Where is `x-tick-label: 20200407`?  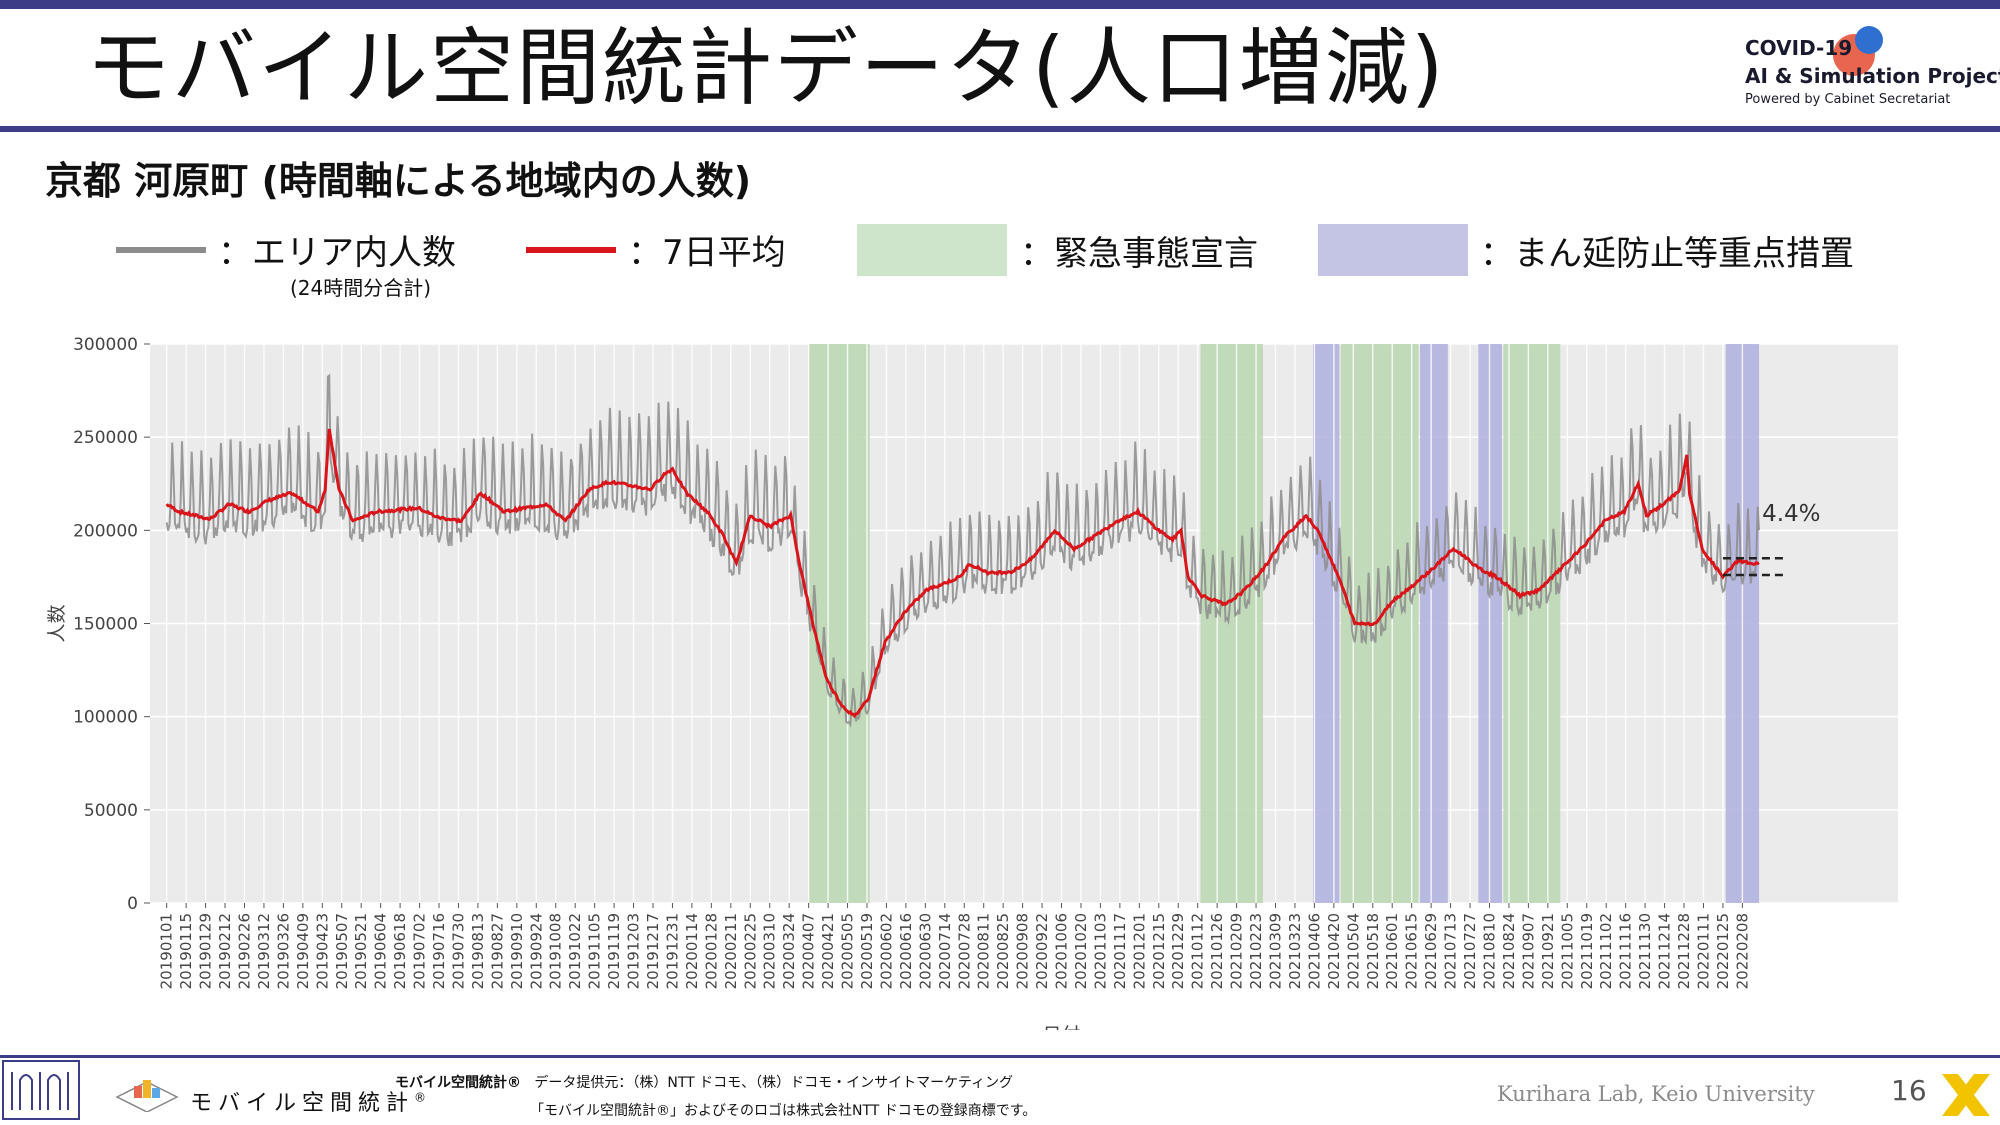
x-tick-label: 20200407 is located at coordinates (809, 951).